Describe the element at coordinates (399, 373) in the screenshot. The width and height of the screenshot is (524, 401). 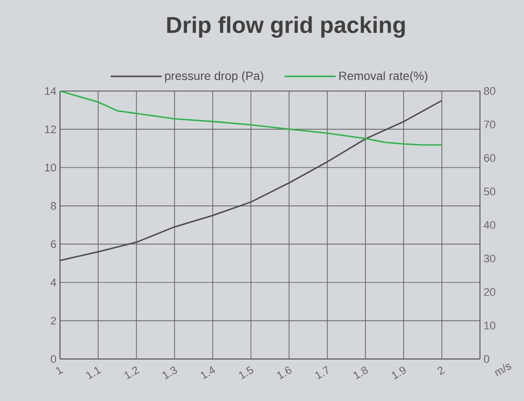
I see `x-tick-label: 1.9` at that location.